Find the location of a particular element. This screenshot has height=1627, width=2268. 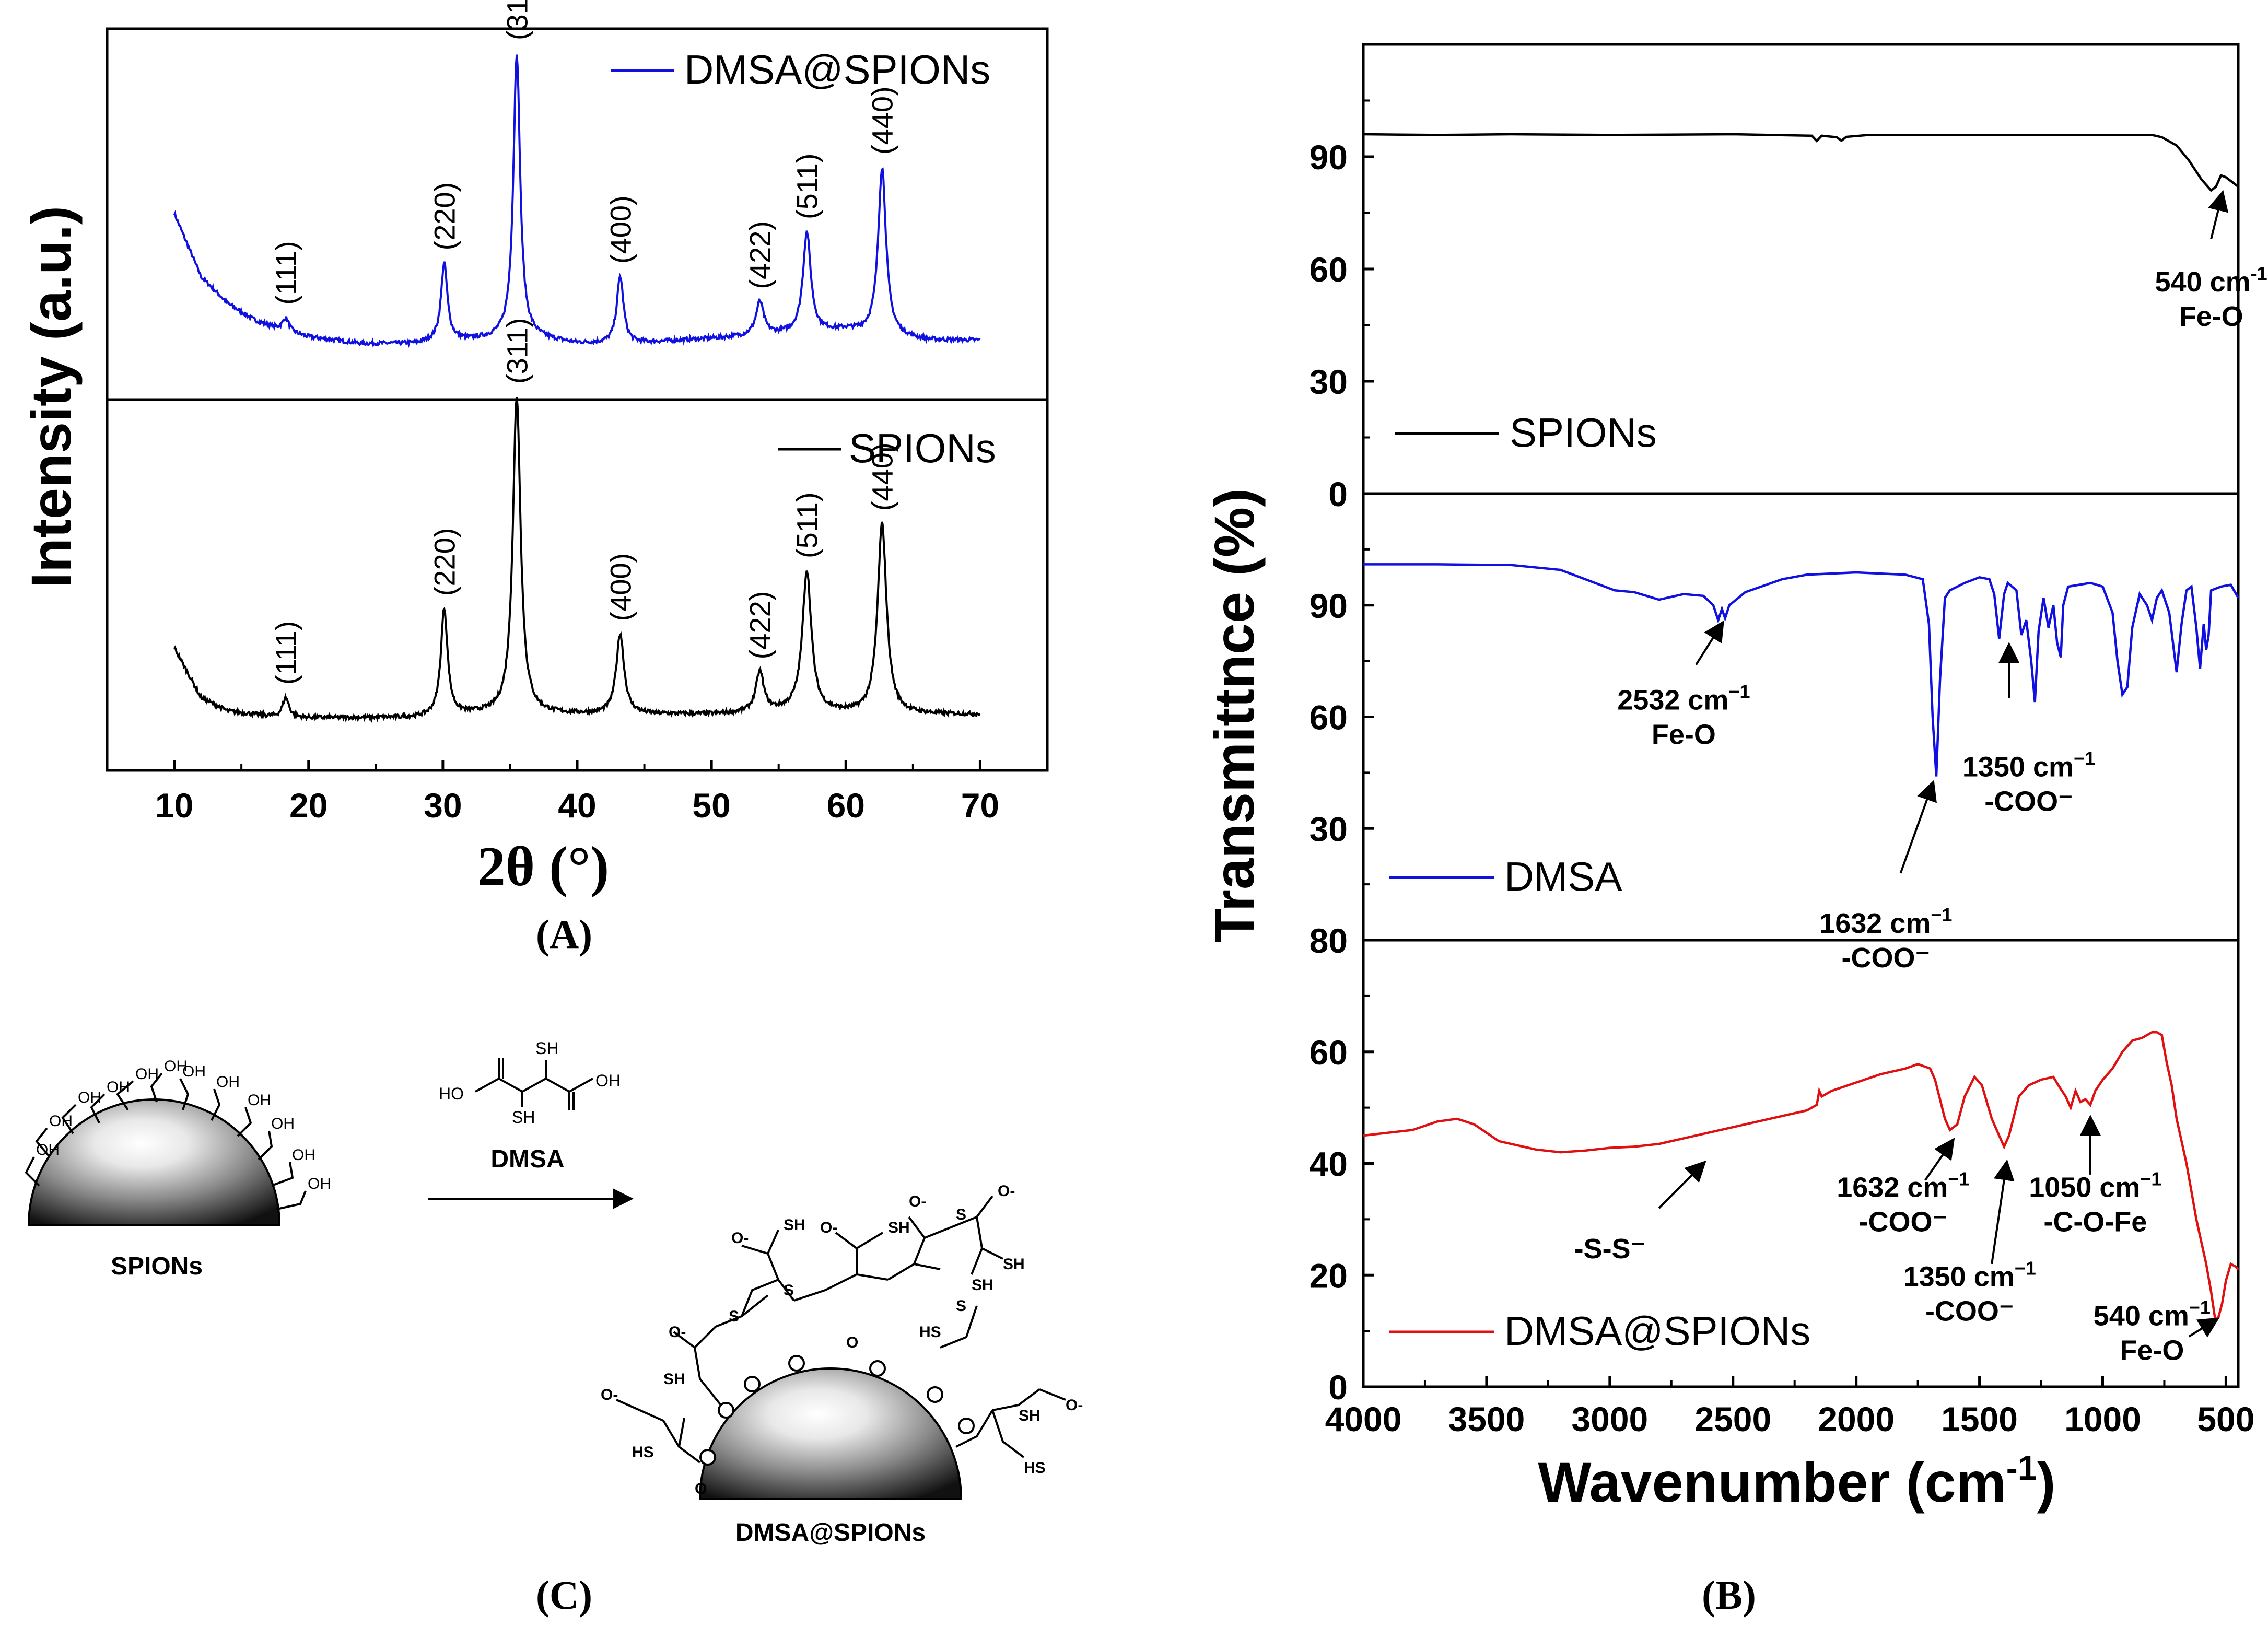

oh-label-9: OH is located at coordinates (304, 1155).